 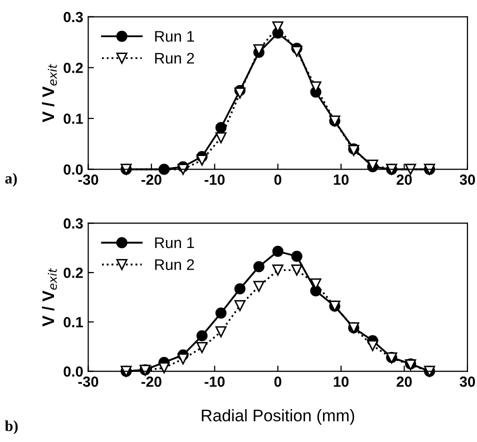 What do you see at coordinates (11, 427) in the screenshot?
I see `text: b)` at bounding box center [11, 427].